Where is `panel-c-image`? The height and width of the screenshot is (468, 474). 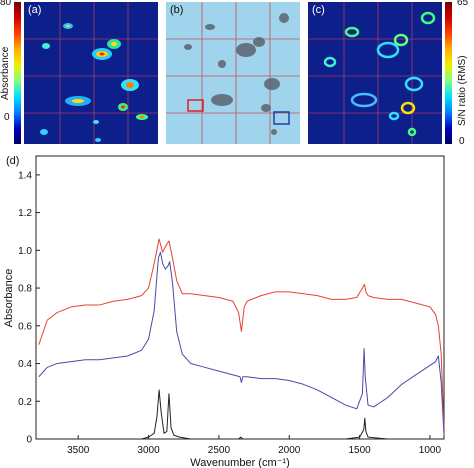
panel-c-image is located at coordinates (375, 73).